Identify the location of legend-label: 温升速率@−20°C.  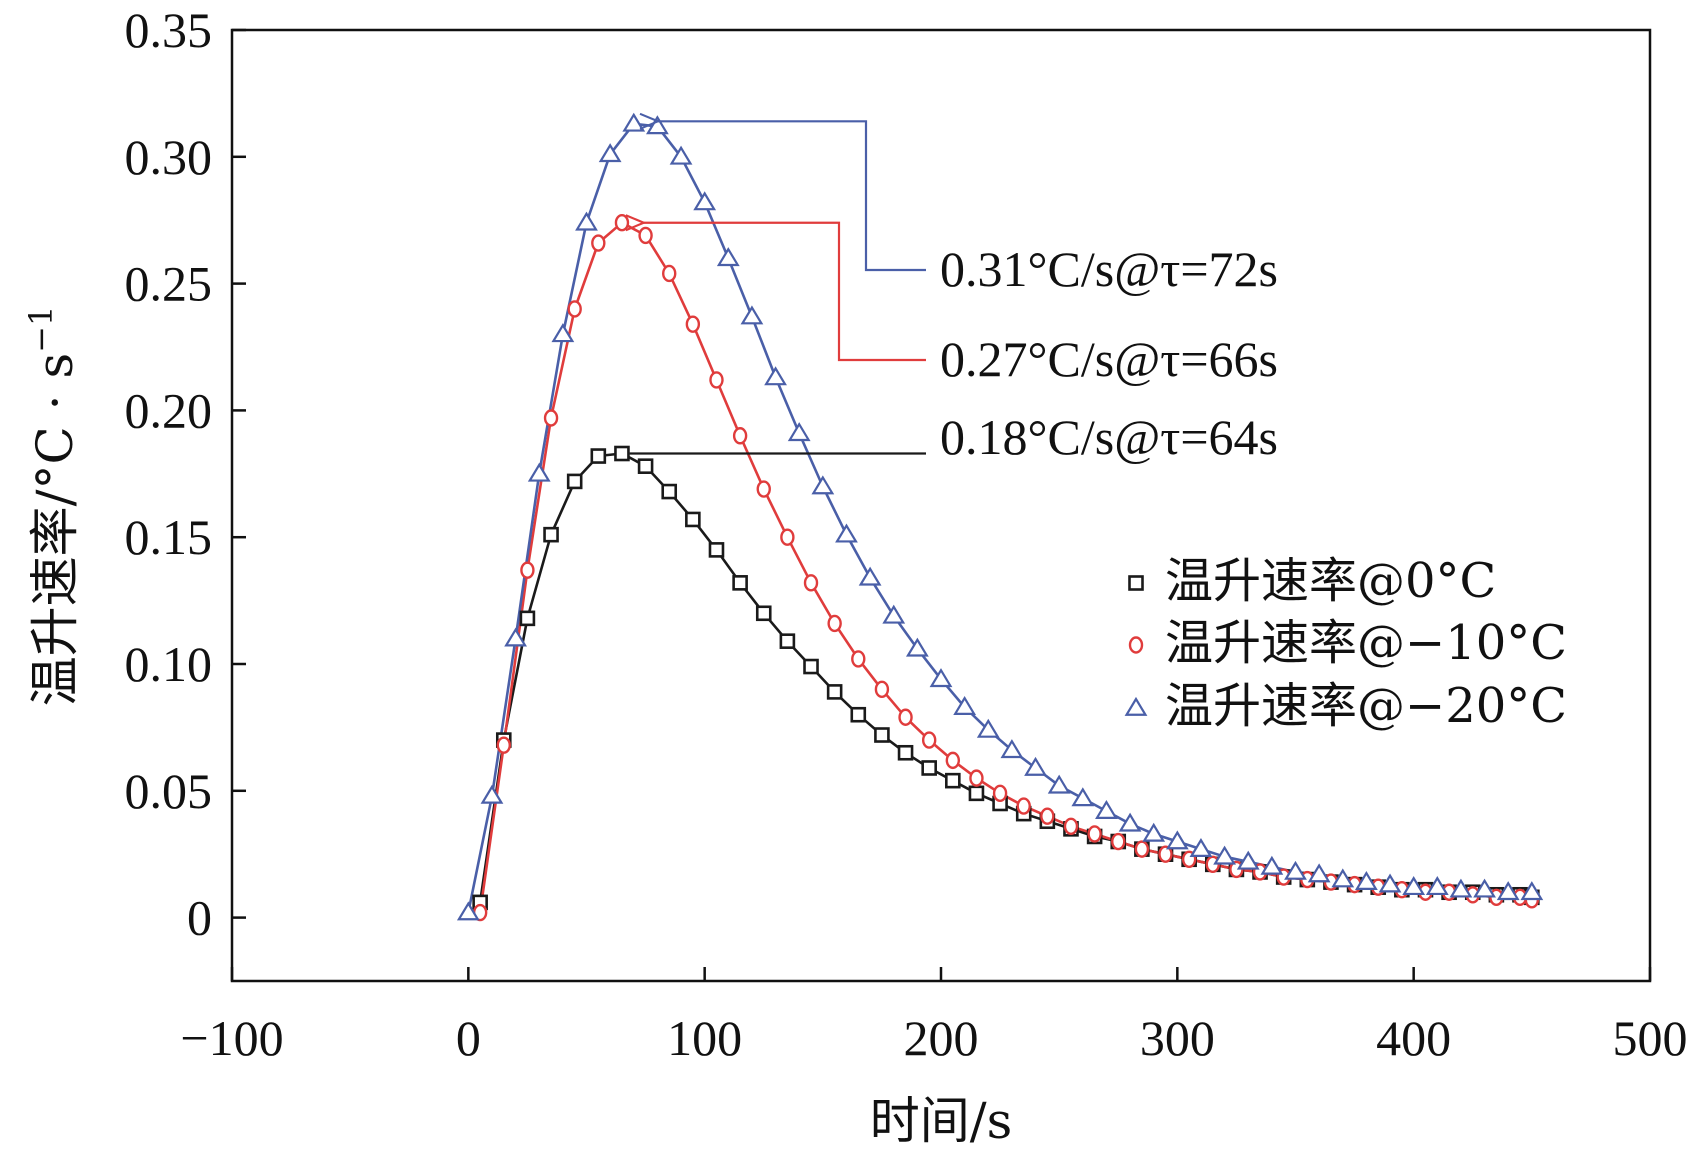
(1366, 706).